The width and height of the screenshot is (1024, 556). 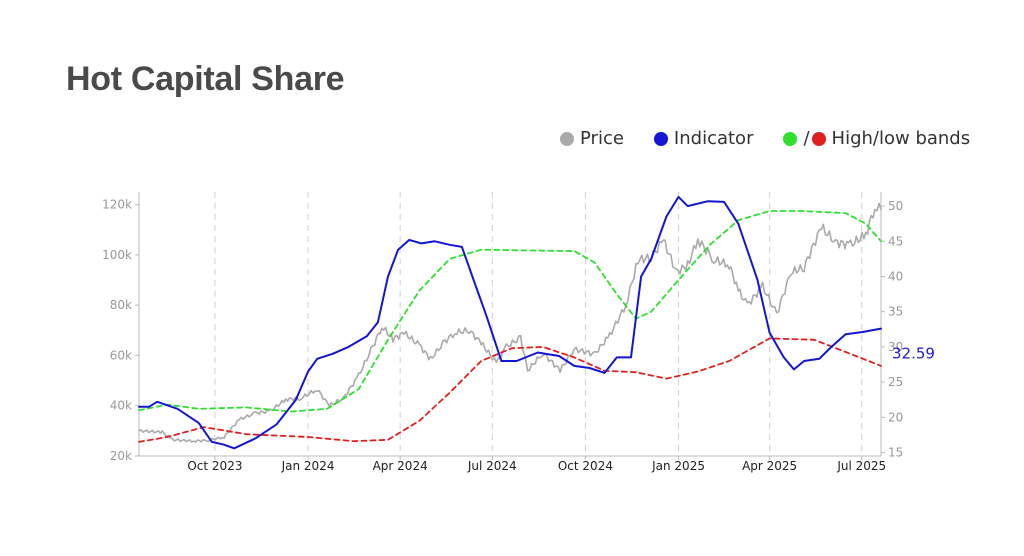 I want to click on x-tick-label: Jan 2025, so click(x=678, y=466).